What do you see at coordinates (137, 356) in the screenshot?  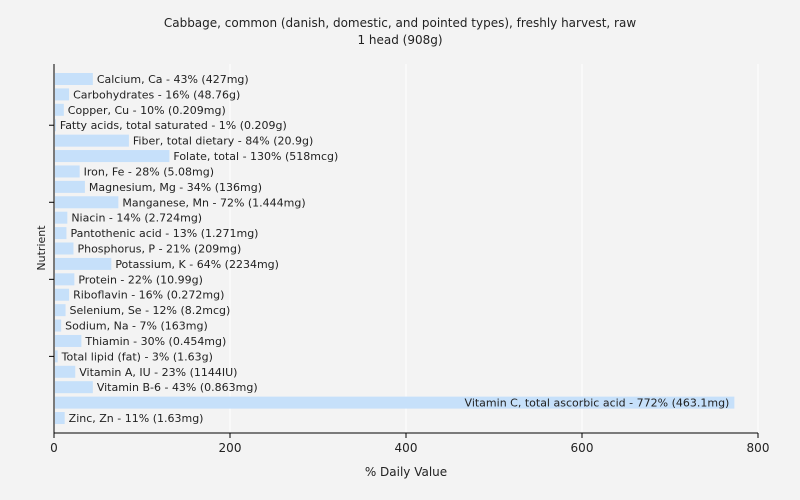 I see `bar-label: Total lipid (fat) - 3% (1.63g)` at bounding box center [137, 356].